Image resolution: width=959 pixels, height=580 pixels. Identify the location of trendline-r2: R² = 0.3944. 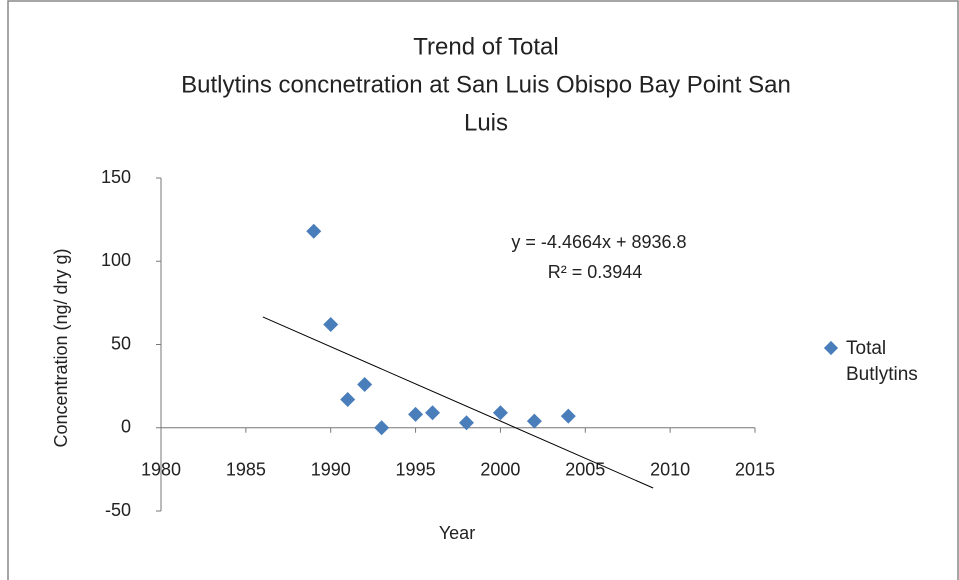
(595, 272).